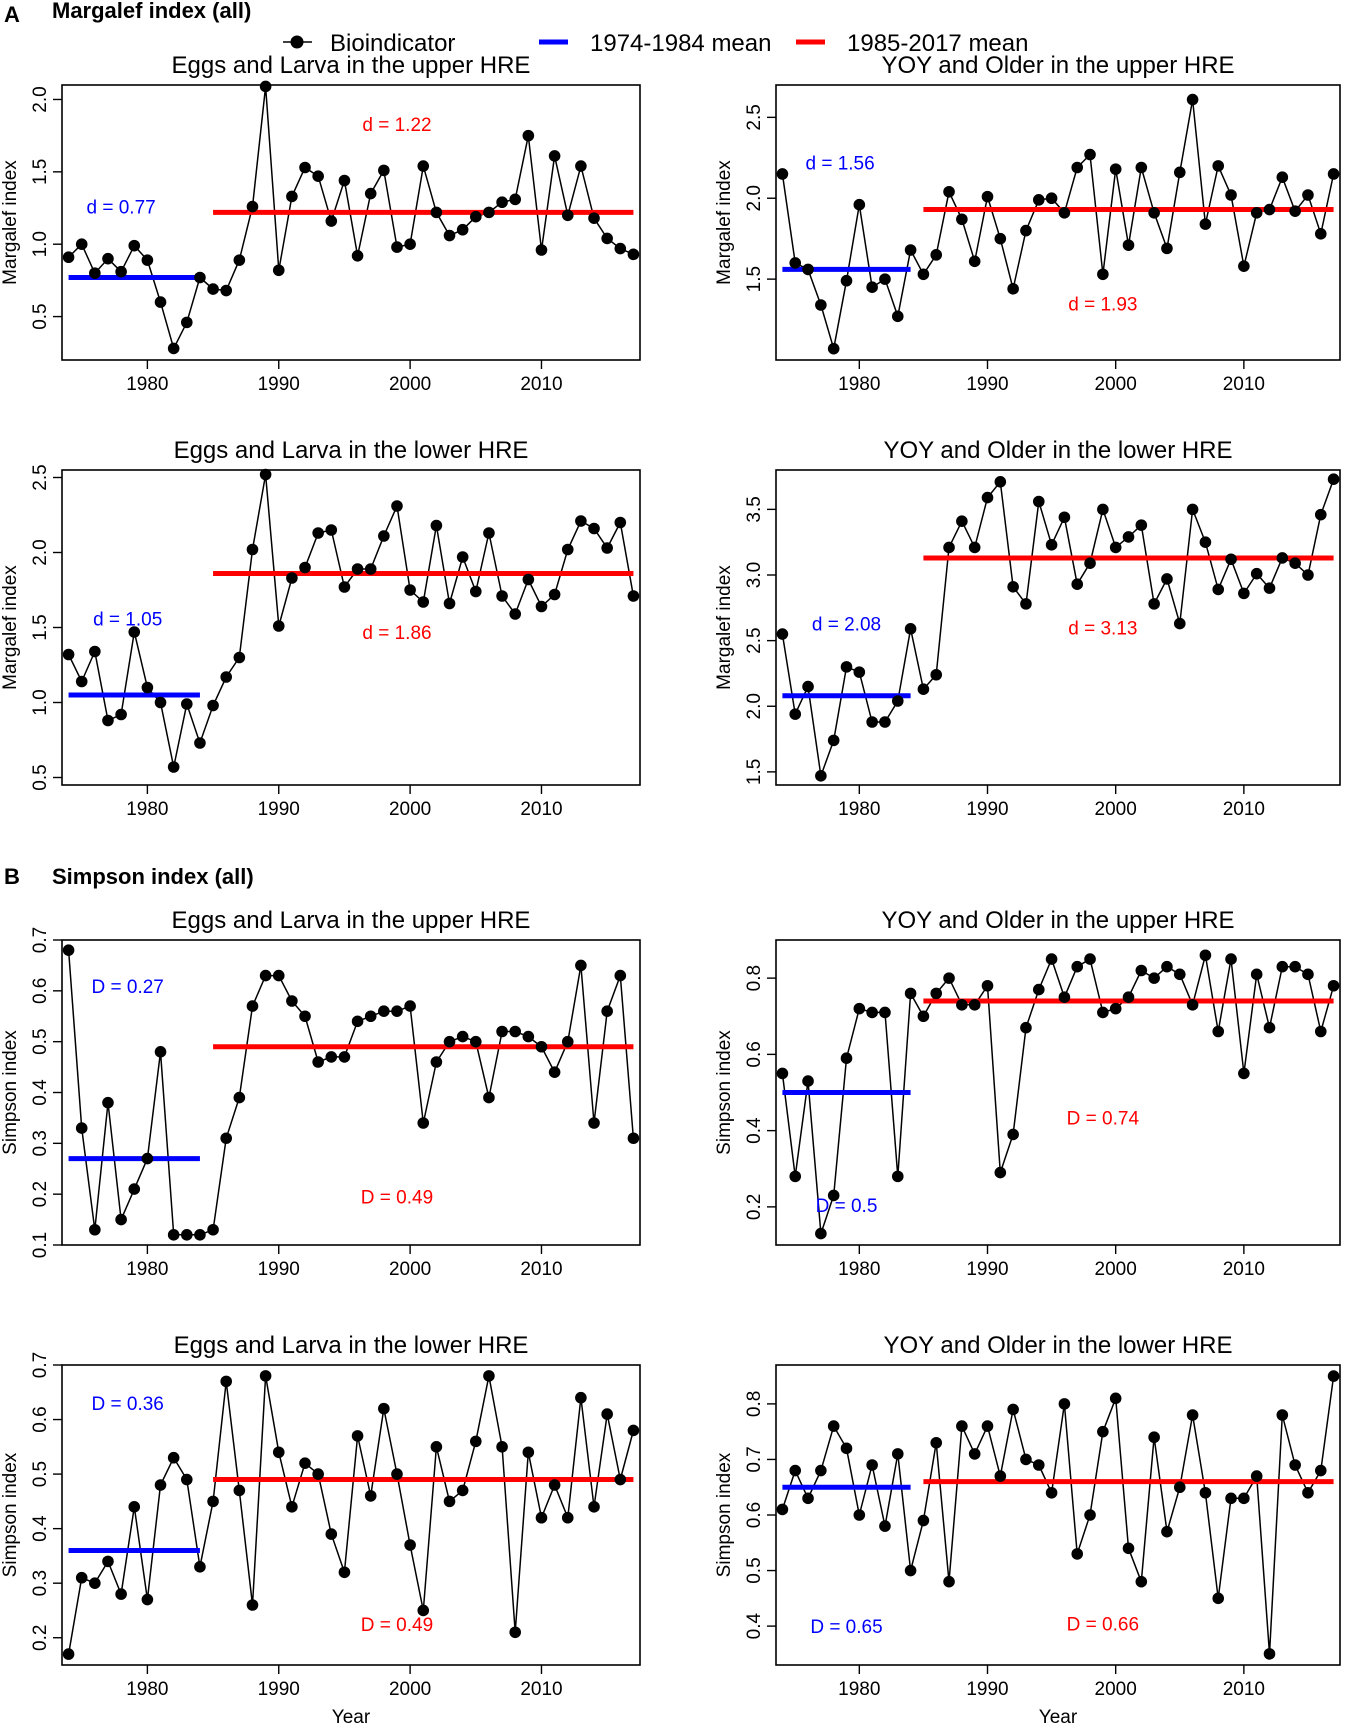  I want to click on y-tick-label: 0.4, so click(40, 1092).